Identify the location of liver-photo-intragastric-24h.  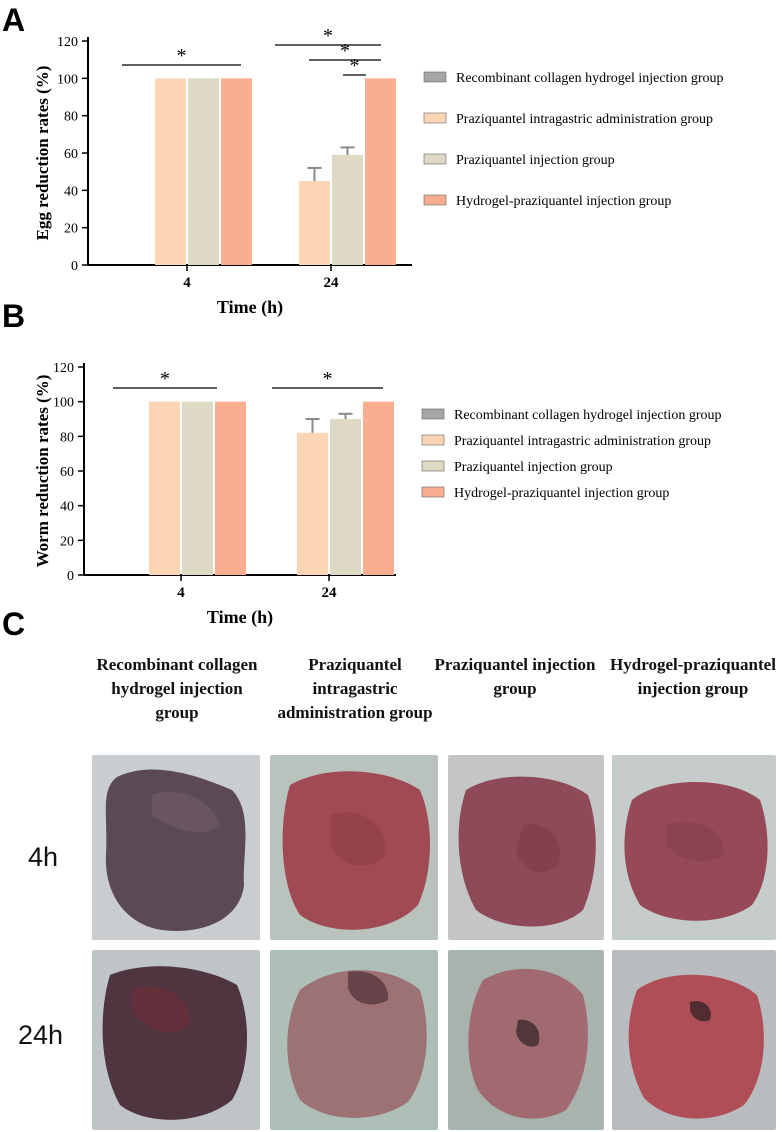
(354, 1040).